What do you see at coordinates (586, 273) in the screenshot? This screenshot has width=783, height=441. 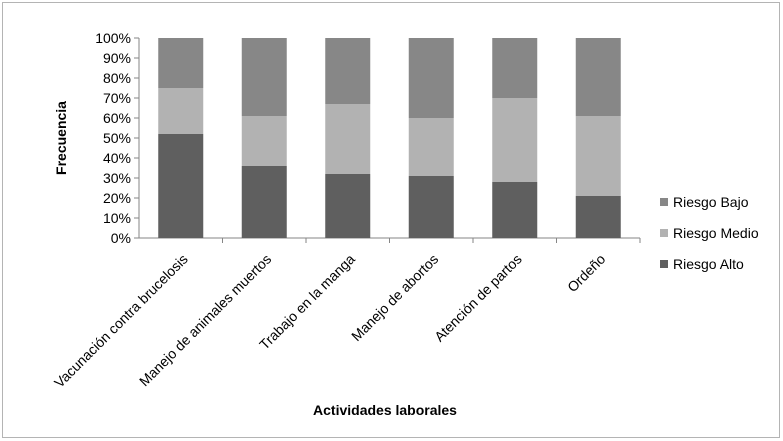 I see `x-category-label: Ordeño` at bounding box center [586, 273].